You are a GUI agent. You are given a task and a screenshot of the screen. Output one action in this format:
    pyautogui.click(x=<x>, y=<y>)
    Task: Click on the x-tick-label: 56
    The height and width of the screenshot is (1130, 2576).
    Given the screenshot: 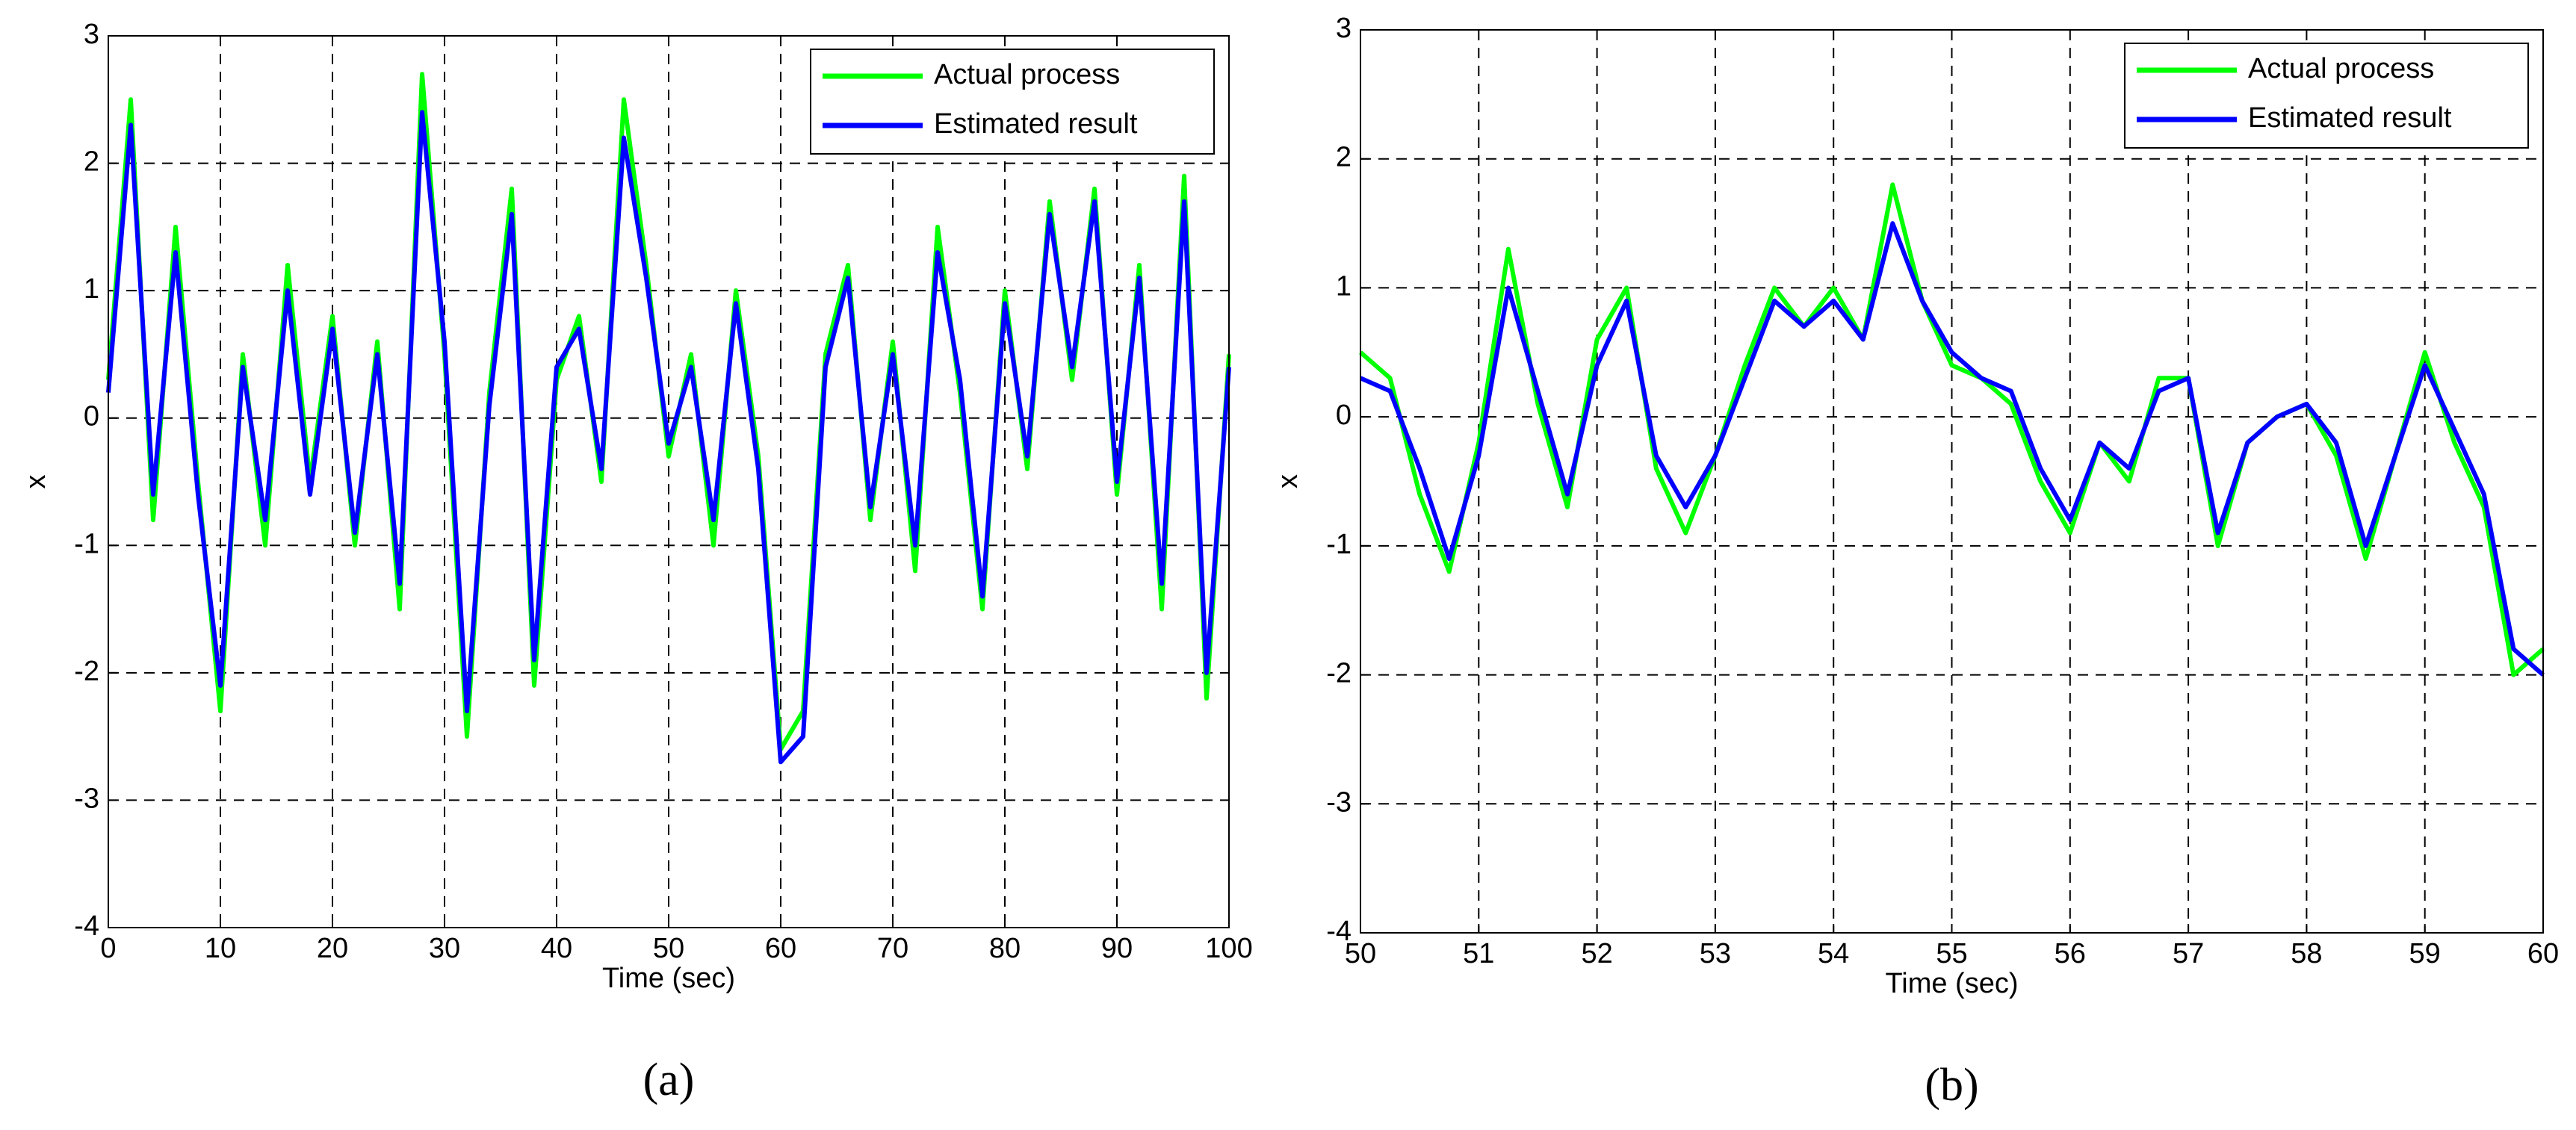 What is the action you would take?
    pyautogui.click(x=2070, y=953)
    